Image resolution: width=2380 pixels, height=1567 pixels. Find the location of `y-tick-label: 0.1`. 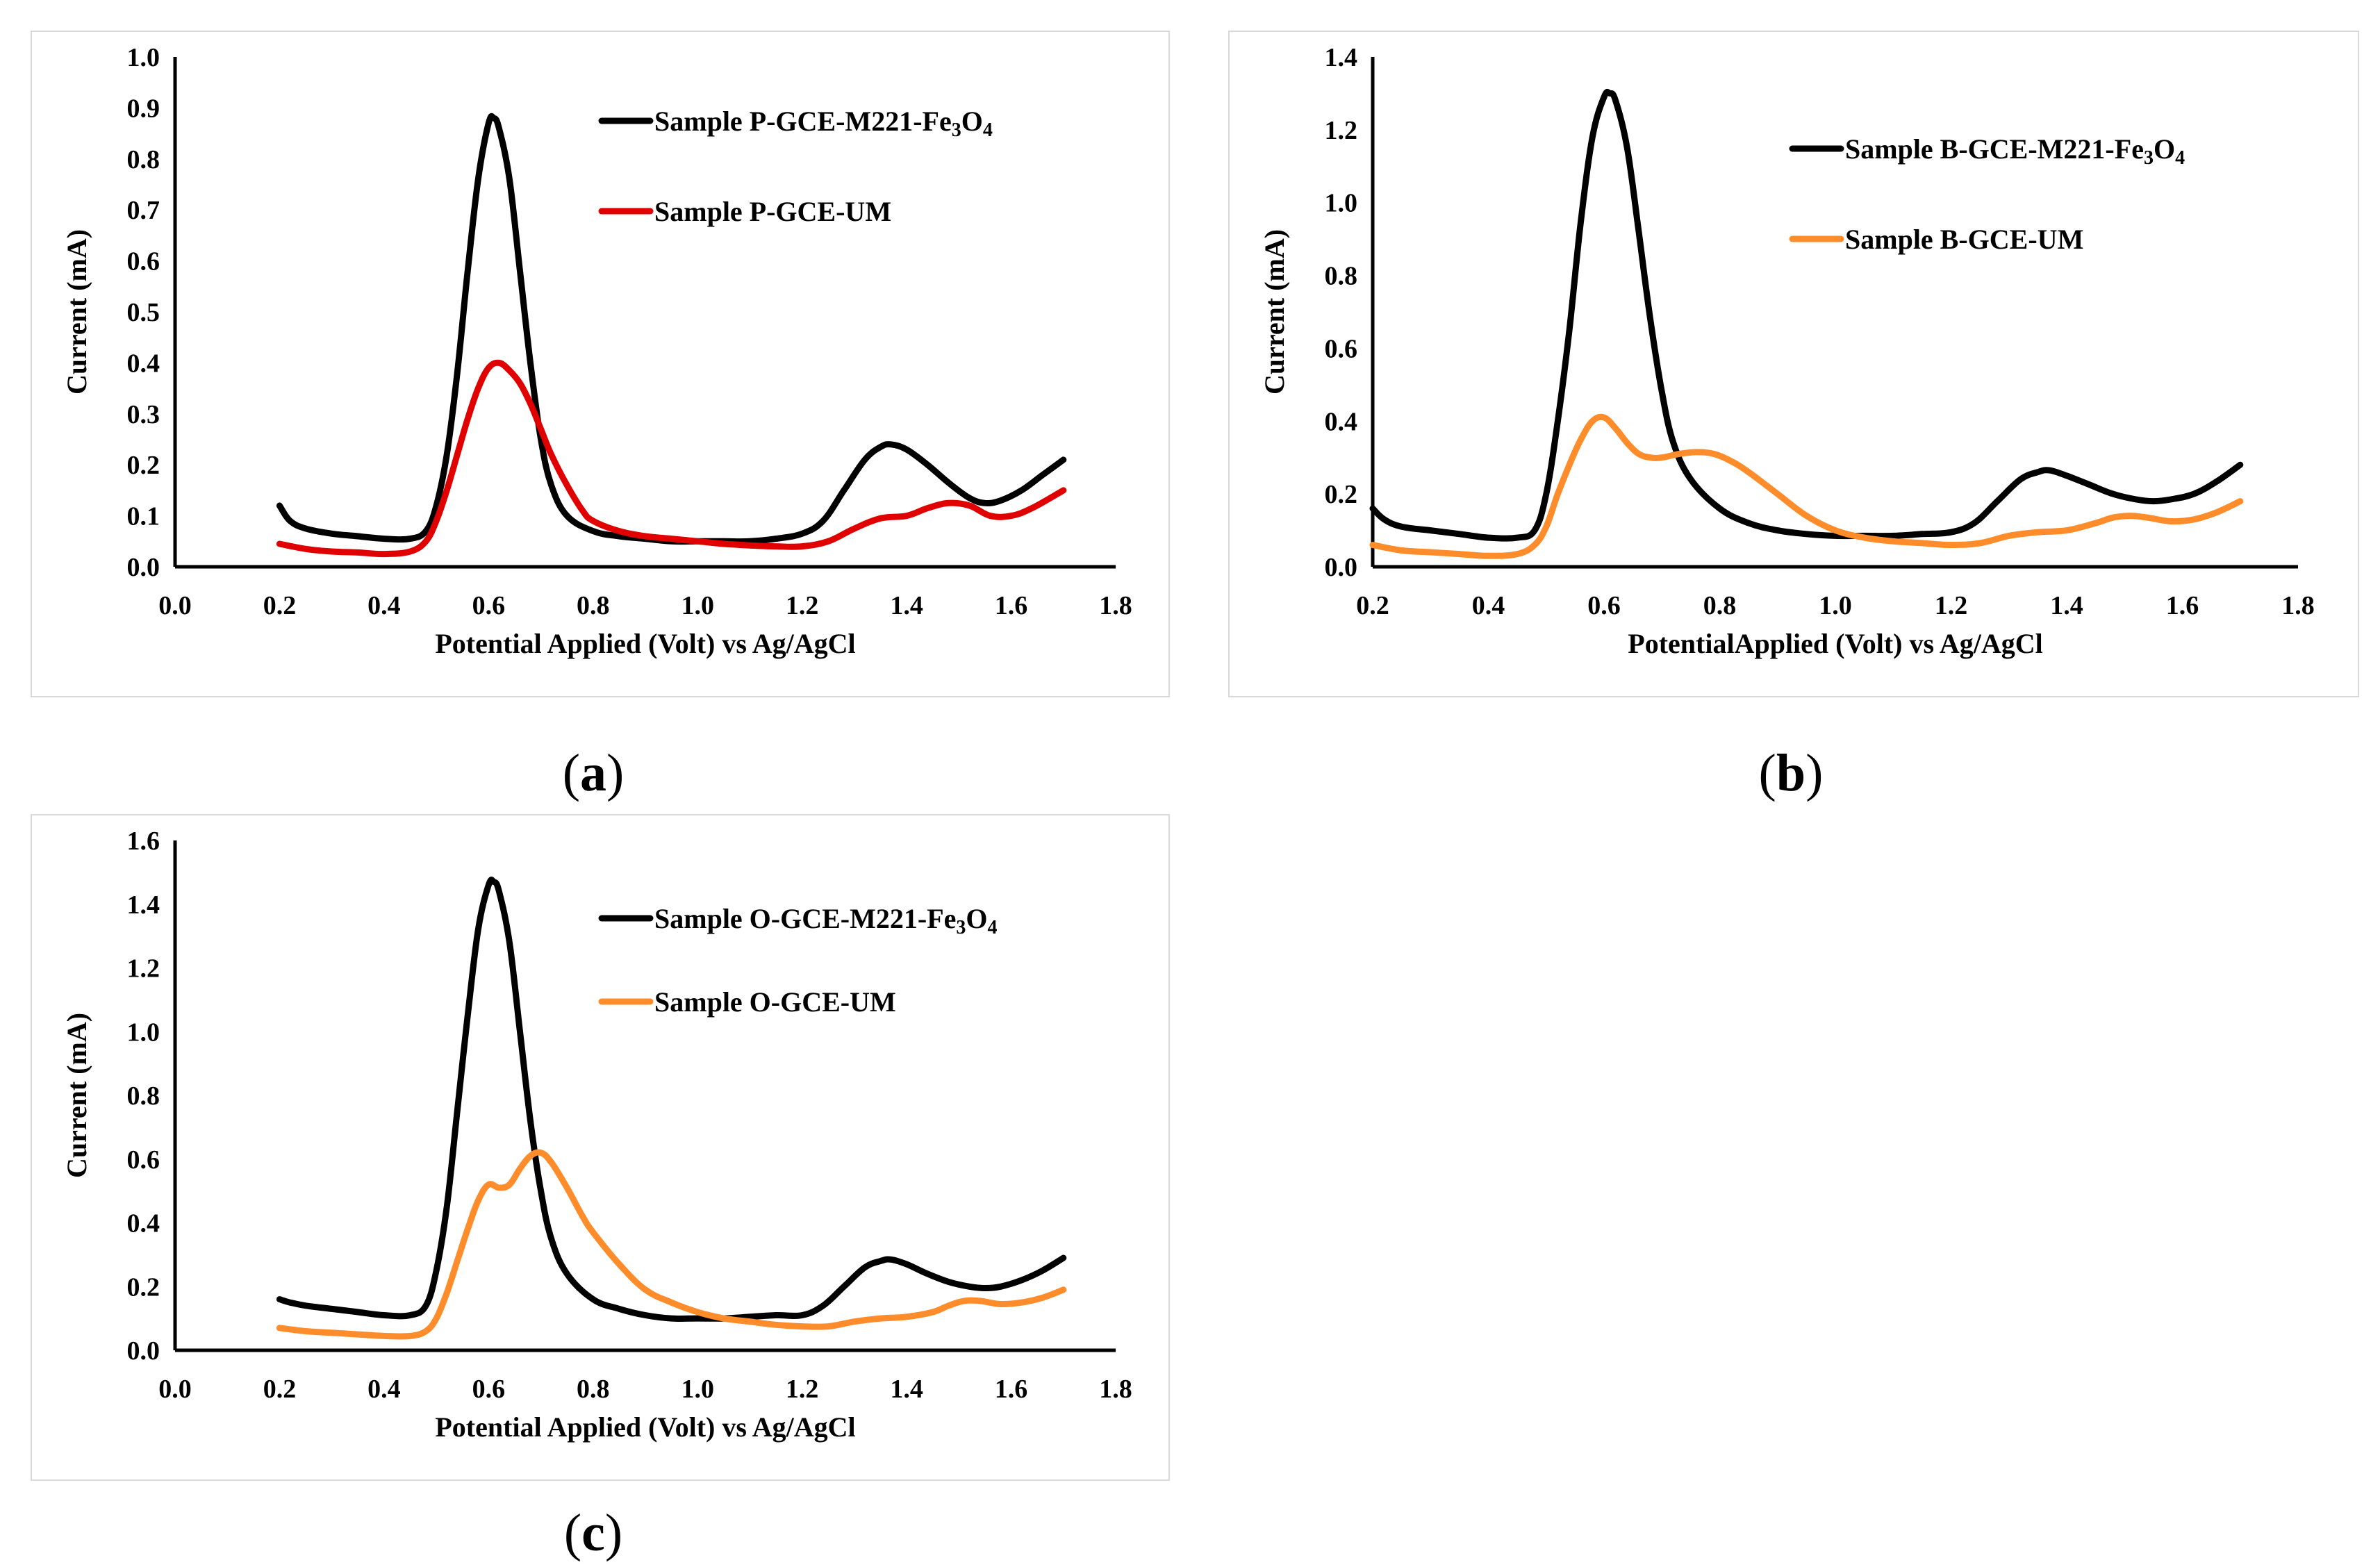

y-tick-label: 0.1 is located at coordinates (143, 516).